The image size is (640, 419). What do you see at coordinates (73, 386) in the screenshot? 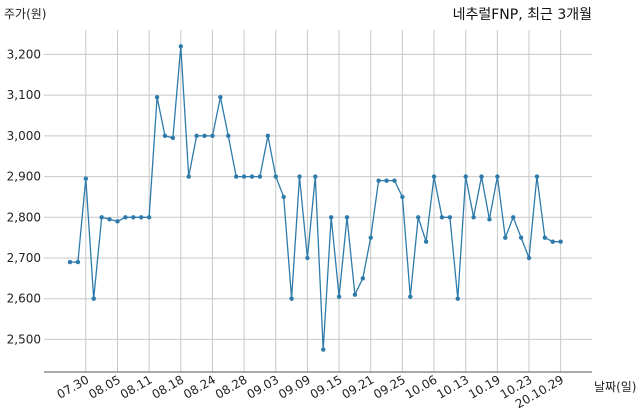
I see `x-tick-label: 07.30` at bounding box center [73, 386].